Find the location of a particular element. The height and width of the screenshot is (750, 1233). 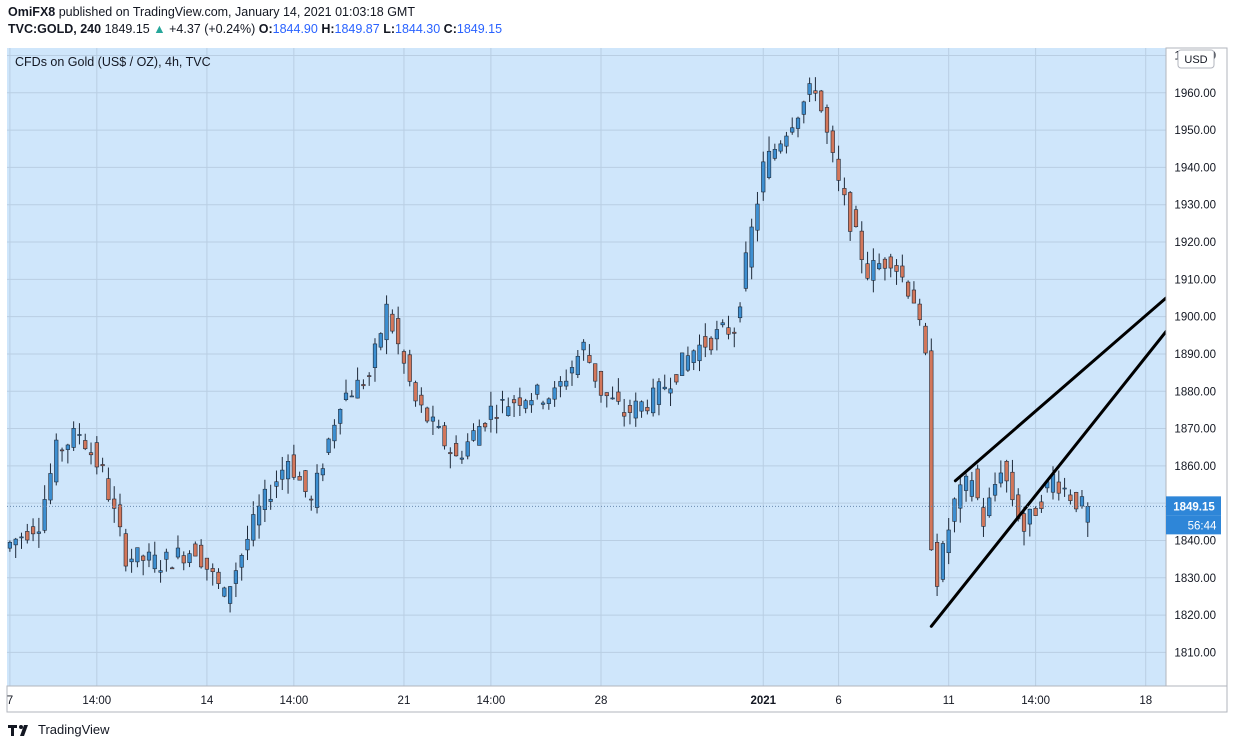

price-tick-label: 1920.00 is located at coordinates (1195, 243).